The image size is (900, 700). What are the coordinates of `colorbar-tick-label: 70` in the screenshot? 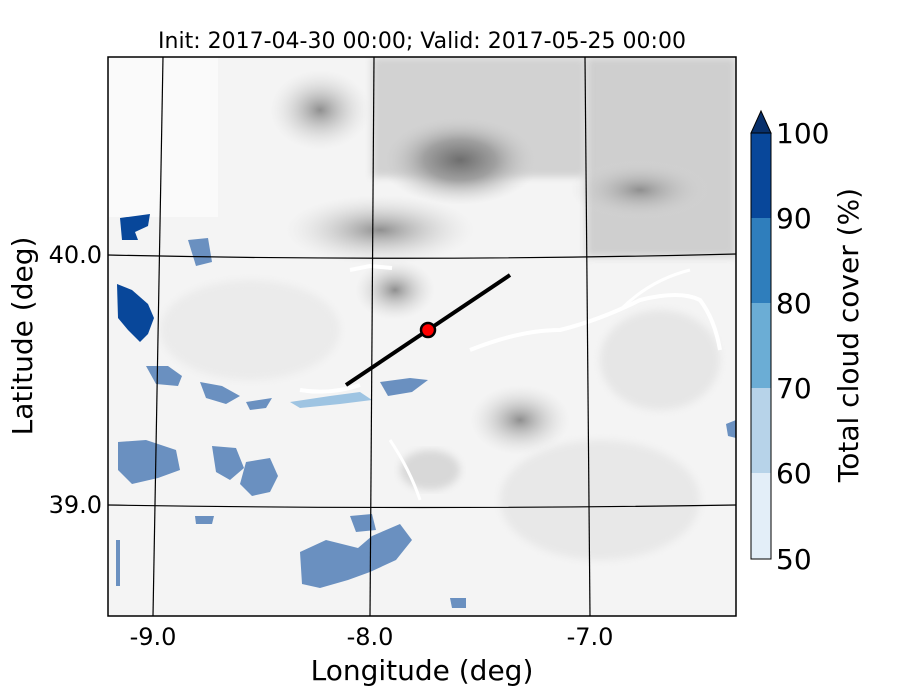 It's located at (794, 388).